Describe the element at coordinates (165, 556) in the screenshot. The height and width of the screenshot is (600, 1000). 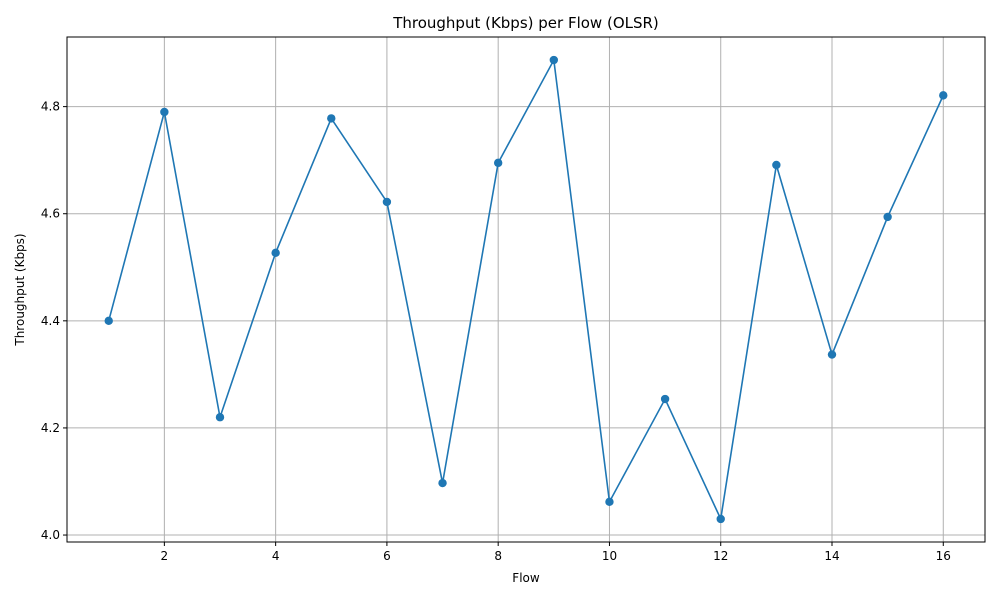
I see `x-tick-label: 2` at that location.